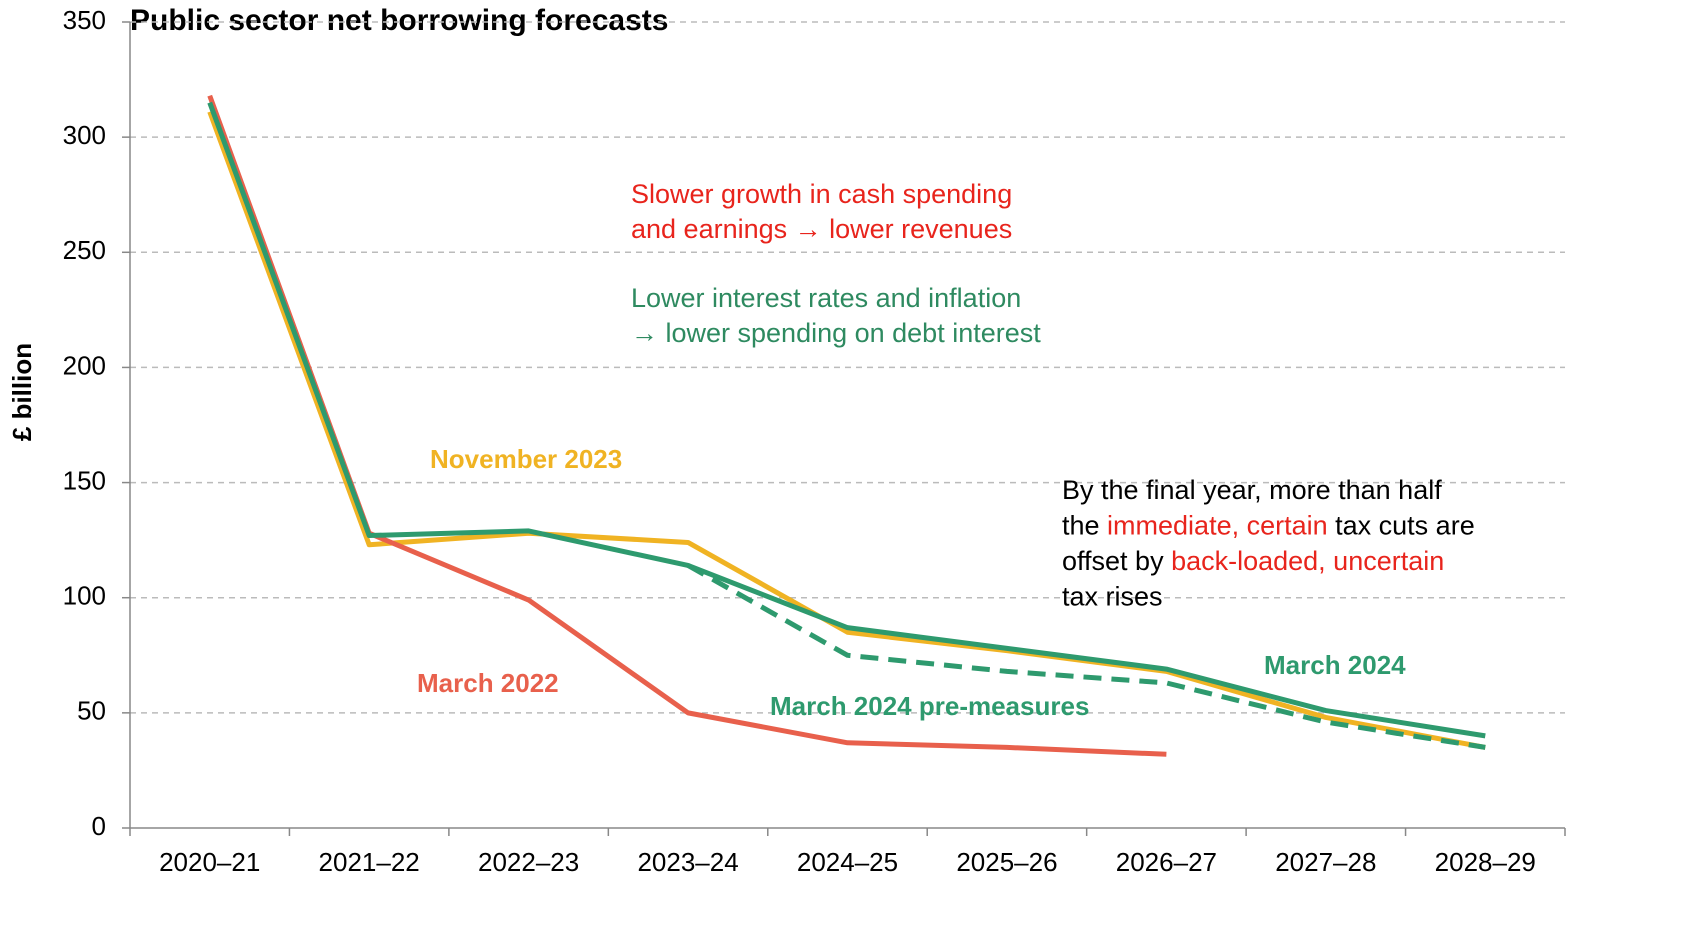 This screenshot has width=1682, height=943. I want to click on x-tick-label: 2026–27, so click(1166, 862).